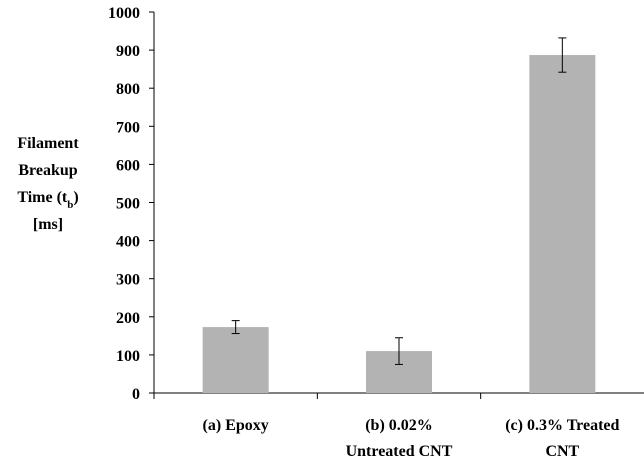 The image size is (644, 466). What do you see at coordinates (124, 13) in the screenshot?
I see `y-tick-label: 1000` at bounding box center [124, 13].